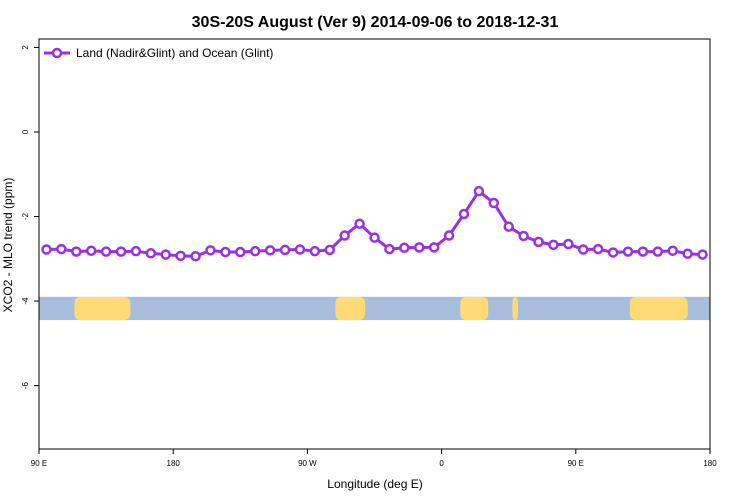 This screenshot has height=500, width=750. I want to click on y-tick-label: -2, so click(25, 216).